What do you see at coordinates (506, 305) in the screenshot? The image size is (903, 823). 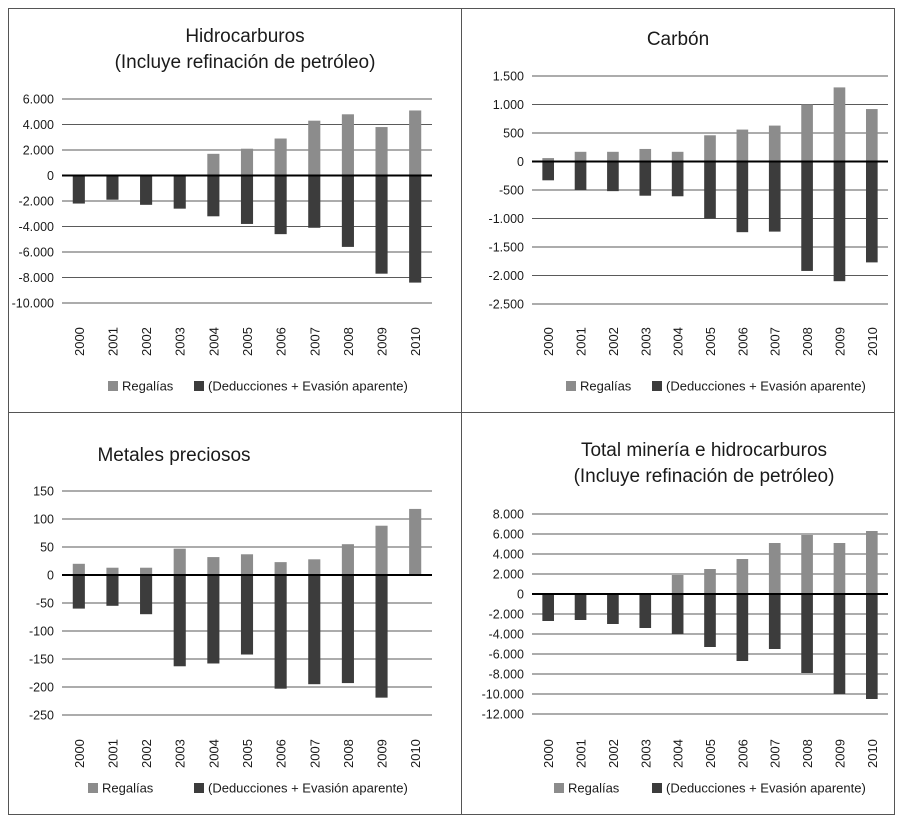 I see `y-tick-label: -2.500` at bounding box center [506, 305].